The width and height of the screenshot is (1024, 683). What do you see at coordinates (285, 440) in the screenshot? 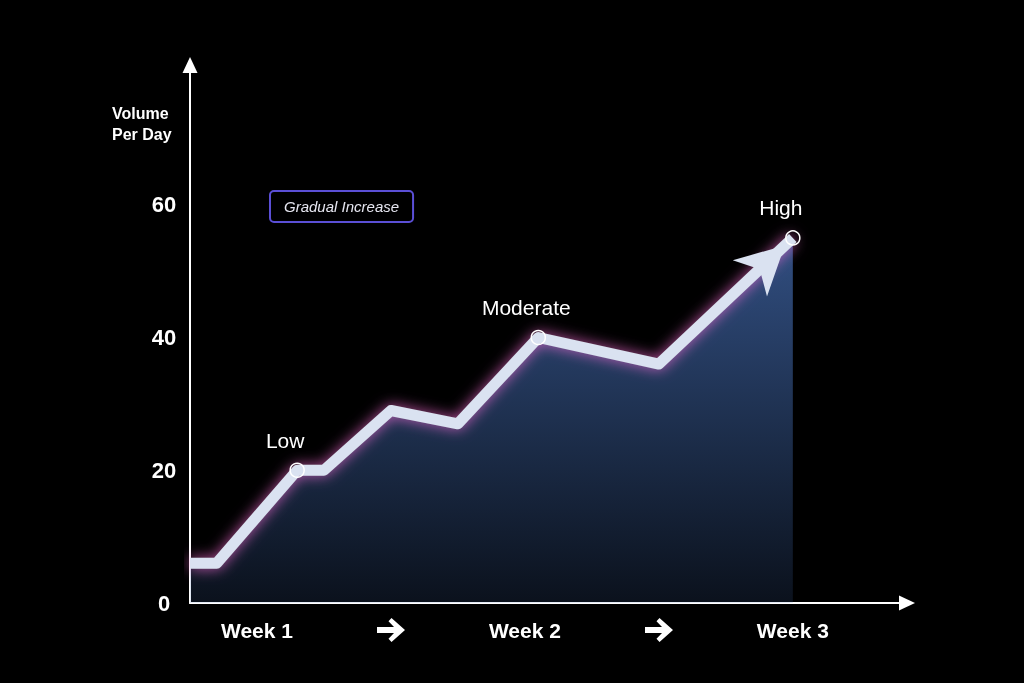
I see `annotation: Low` at bounding box center [285, 440].